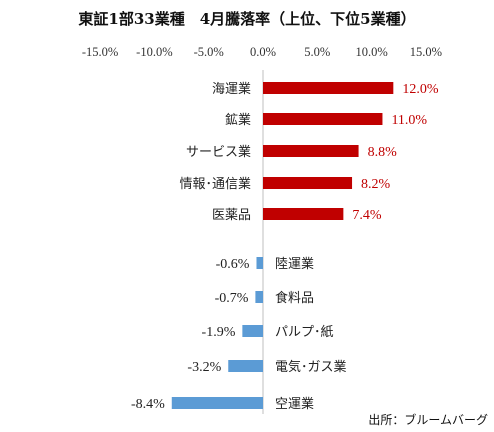  I want to click on x-axis-ticks: -15.0% -10.0% -5.0% 0.0% 5.0% 10.0% 15.0%, so click(262, 52).